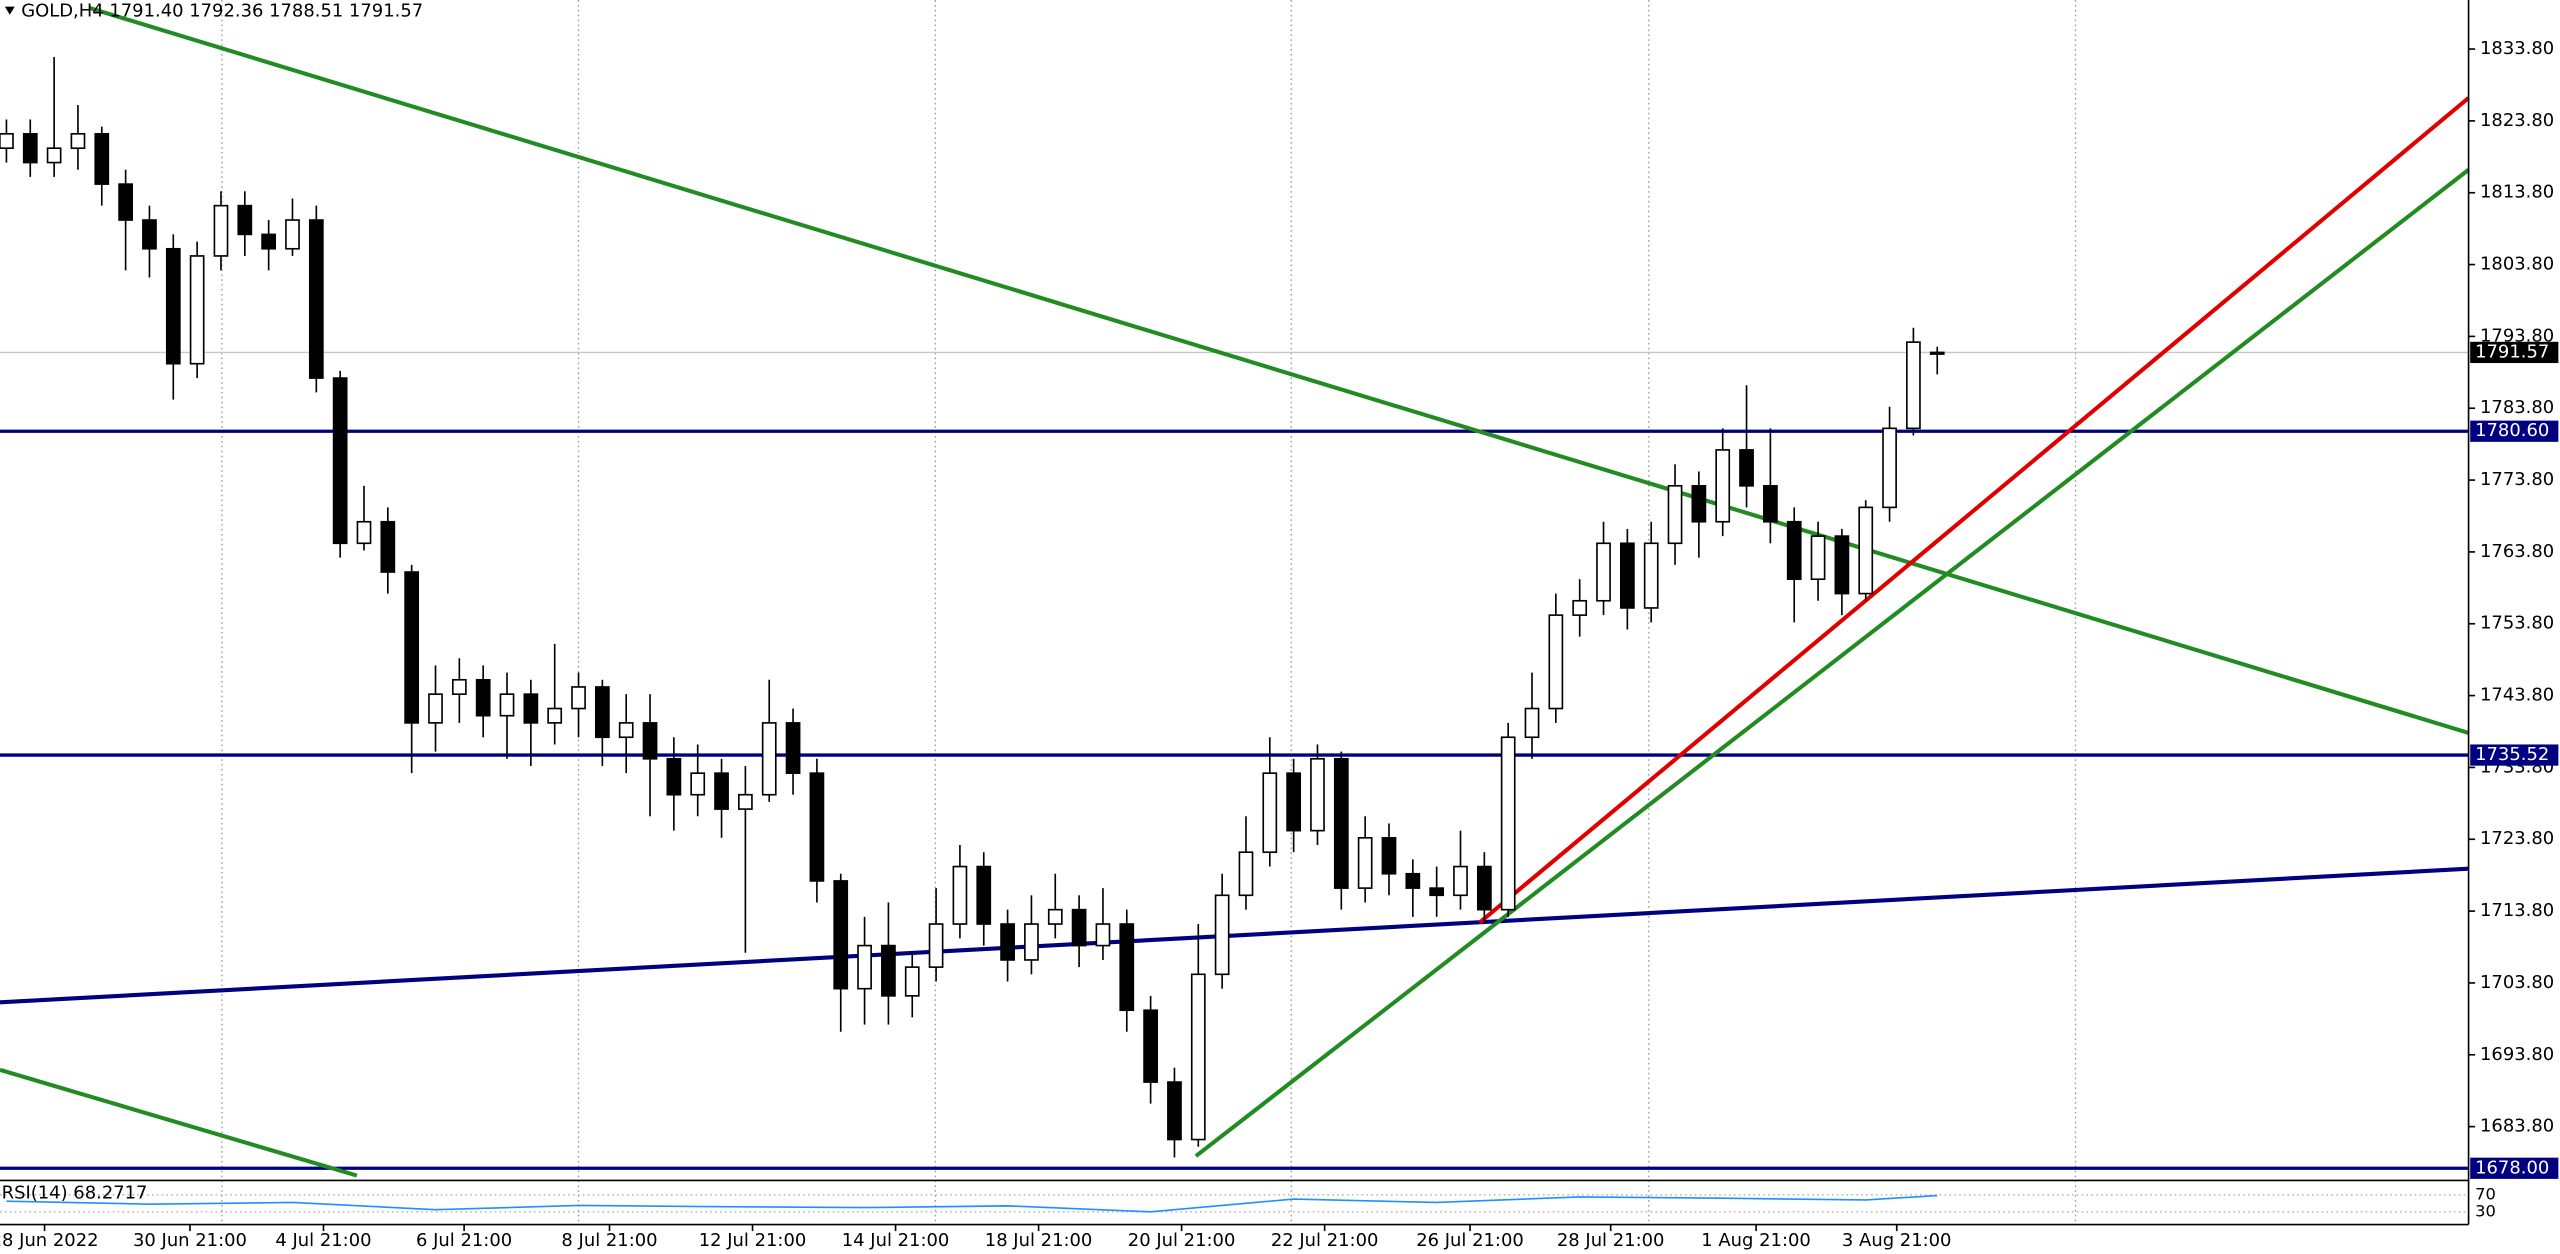 The width and height of the screenshot is (2560, 1254). What do you see at coordinates (9, 10) in the screenshot?
I see `collapse-icon` at bounding box center [9, 10].